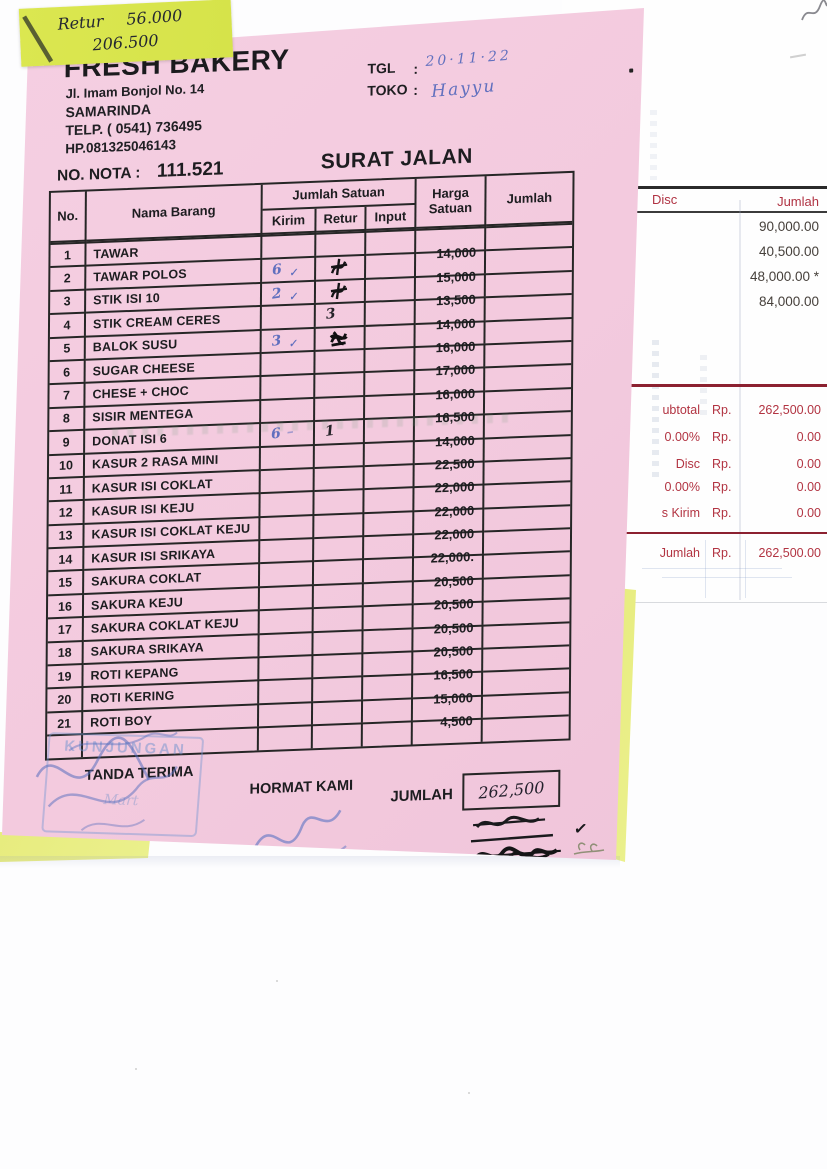 The height and width of the screenshot is (1169, 827). Describe the element at coordinates (174, 213) in the screenshot. I see `col-nama: Nama Barang` at that location.